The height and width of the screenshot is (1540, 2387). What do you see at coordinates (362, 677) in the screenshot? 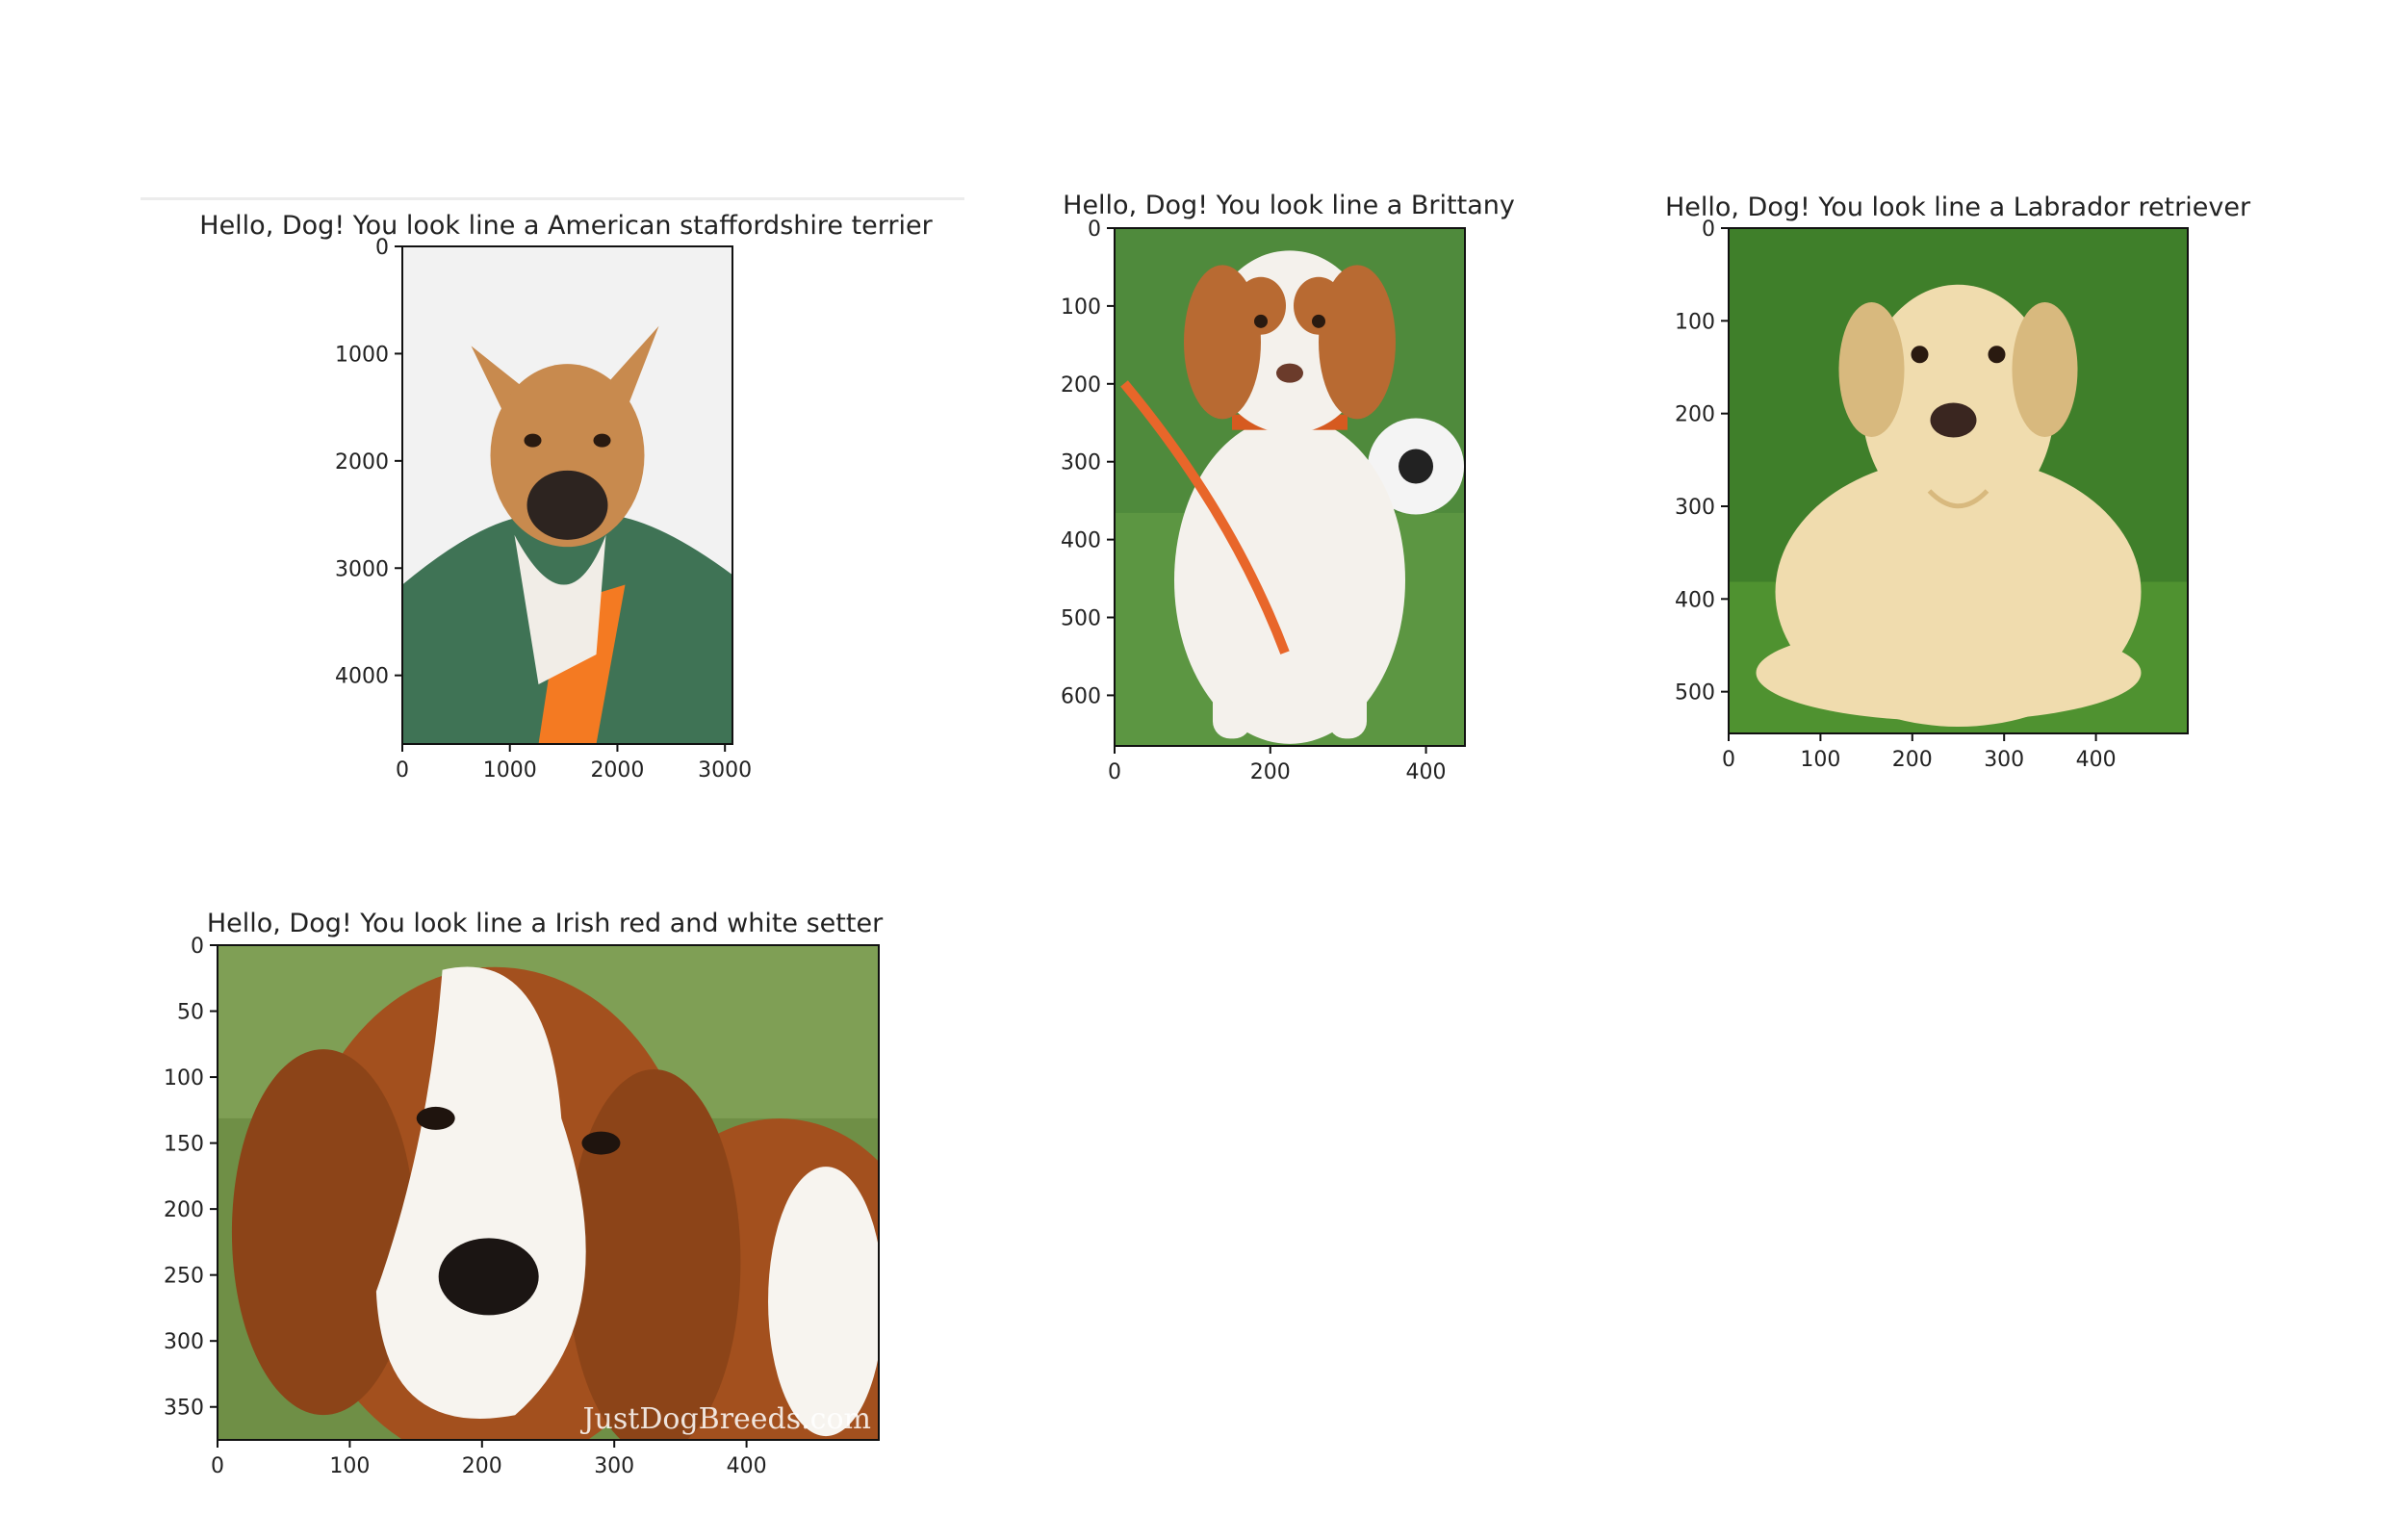
I see `y-tick-label: 4000` at bounding box center [362, 677].